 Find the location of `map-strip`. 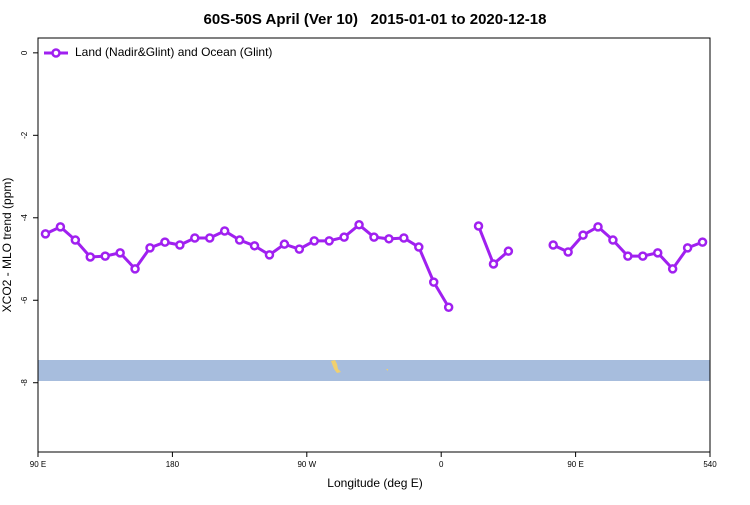

map-strip is located at coordinates (374, 370).